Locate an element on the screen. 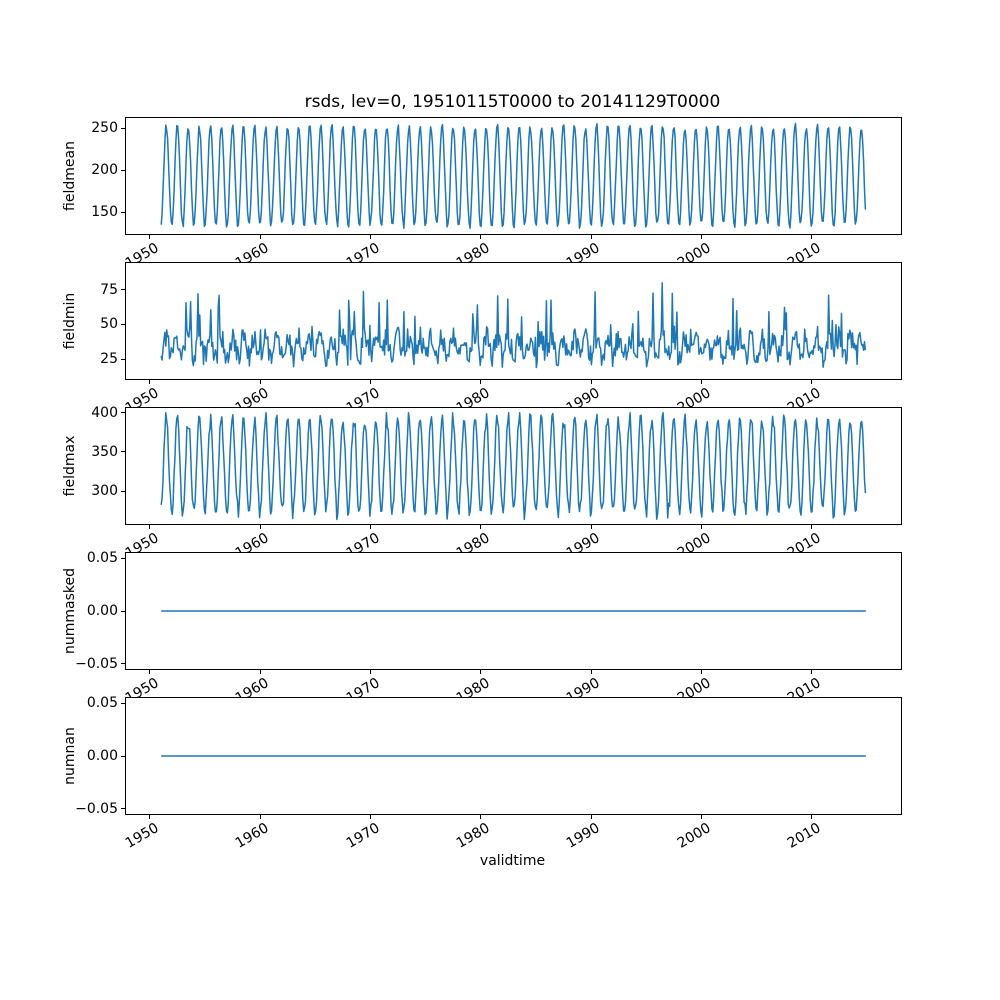 This screenshot has height=1000, width=1000. x-axis-label: validtime is located at coordinates (512, 861).